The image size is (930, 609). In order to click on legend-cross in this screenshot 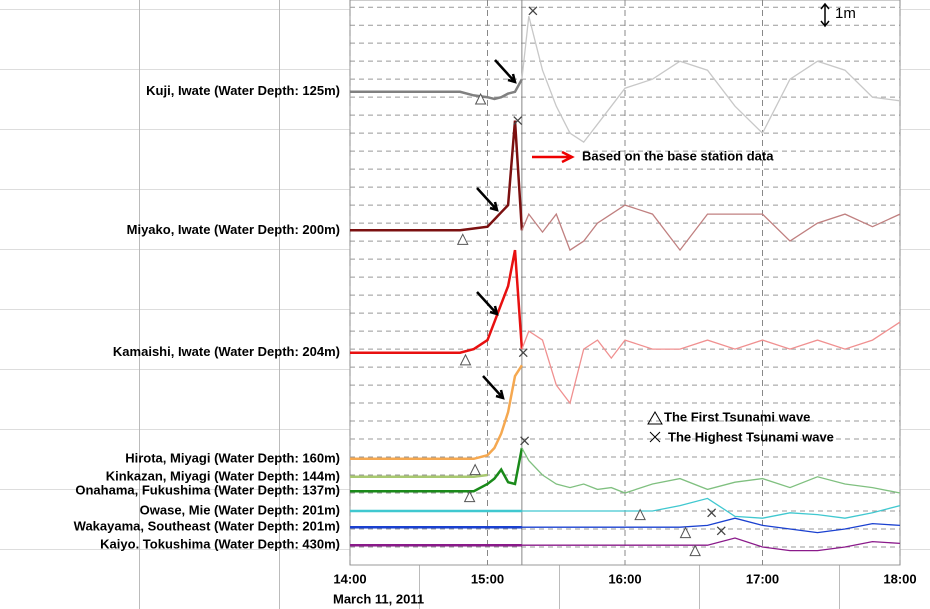, I will do `click(655, 437)`.